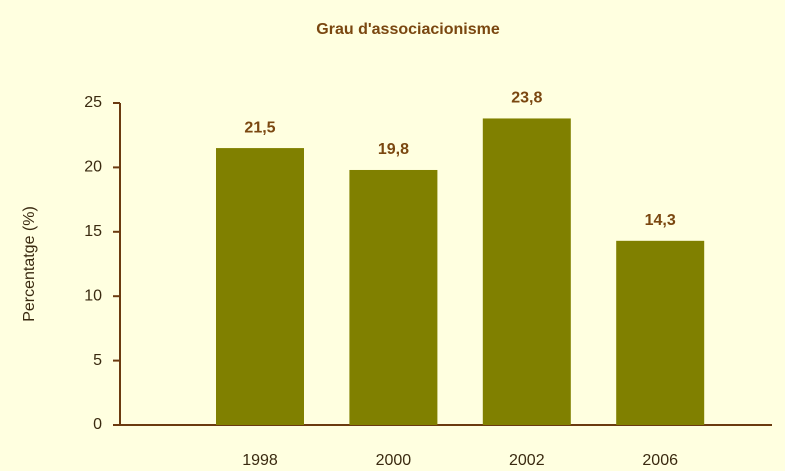  Describe the element at coordinates (259, 127) in the screenshot. I see `value-label: 21,5` at that location.